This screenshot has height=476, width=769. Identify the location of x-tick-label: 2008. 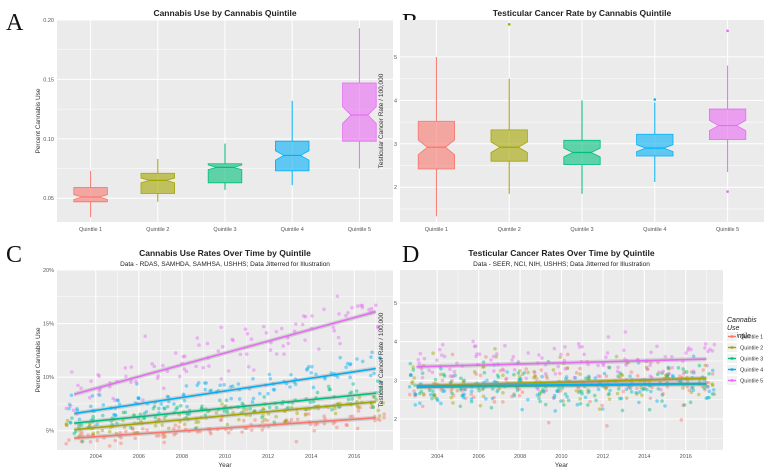
(520, 457).